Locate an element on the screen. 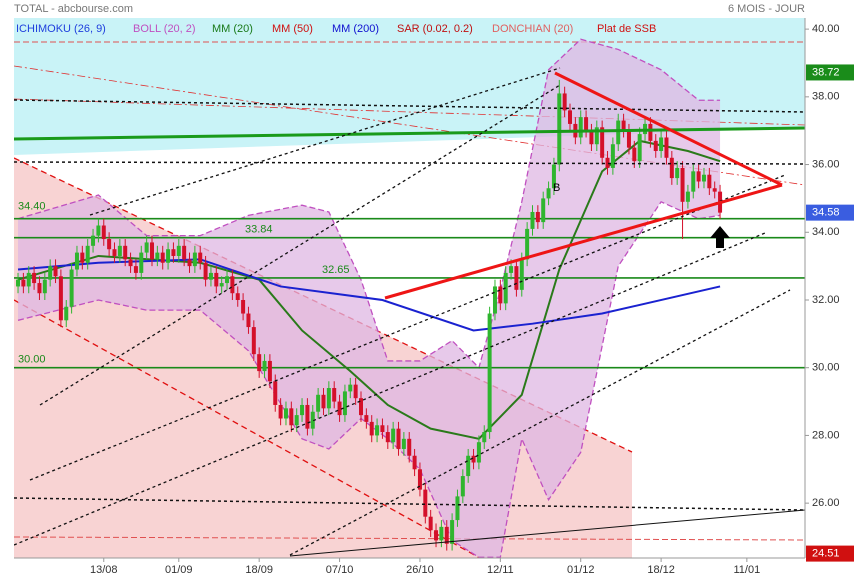 The image size is (855, 580). y-tick-label: 40.00 is located at coordinates (826, 29).